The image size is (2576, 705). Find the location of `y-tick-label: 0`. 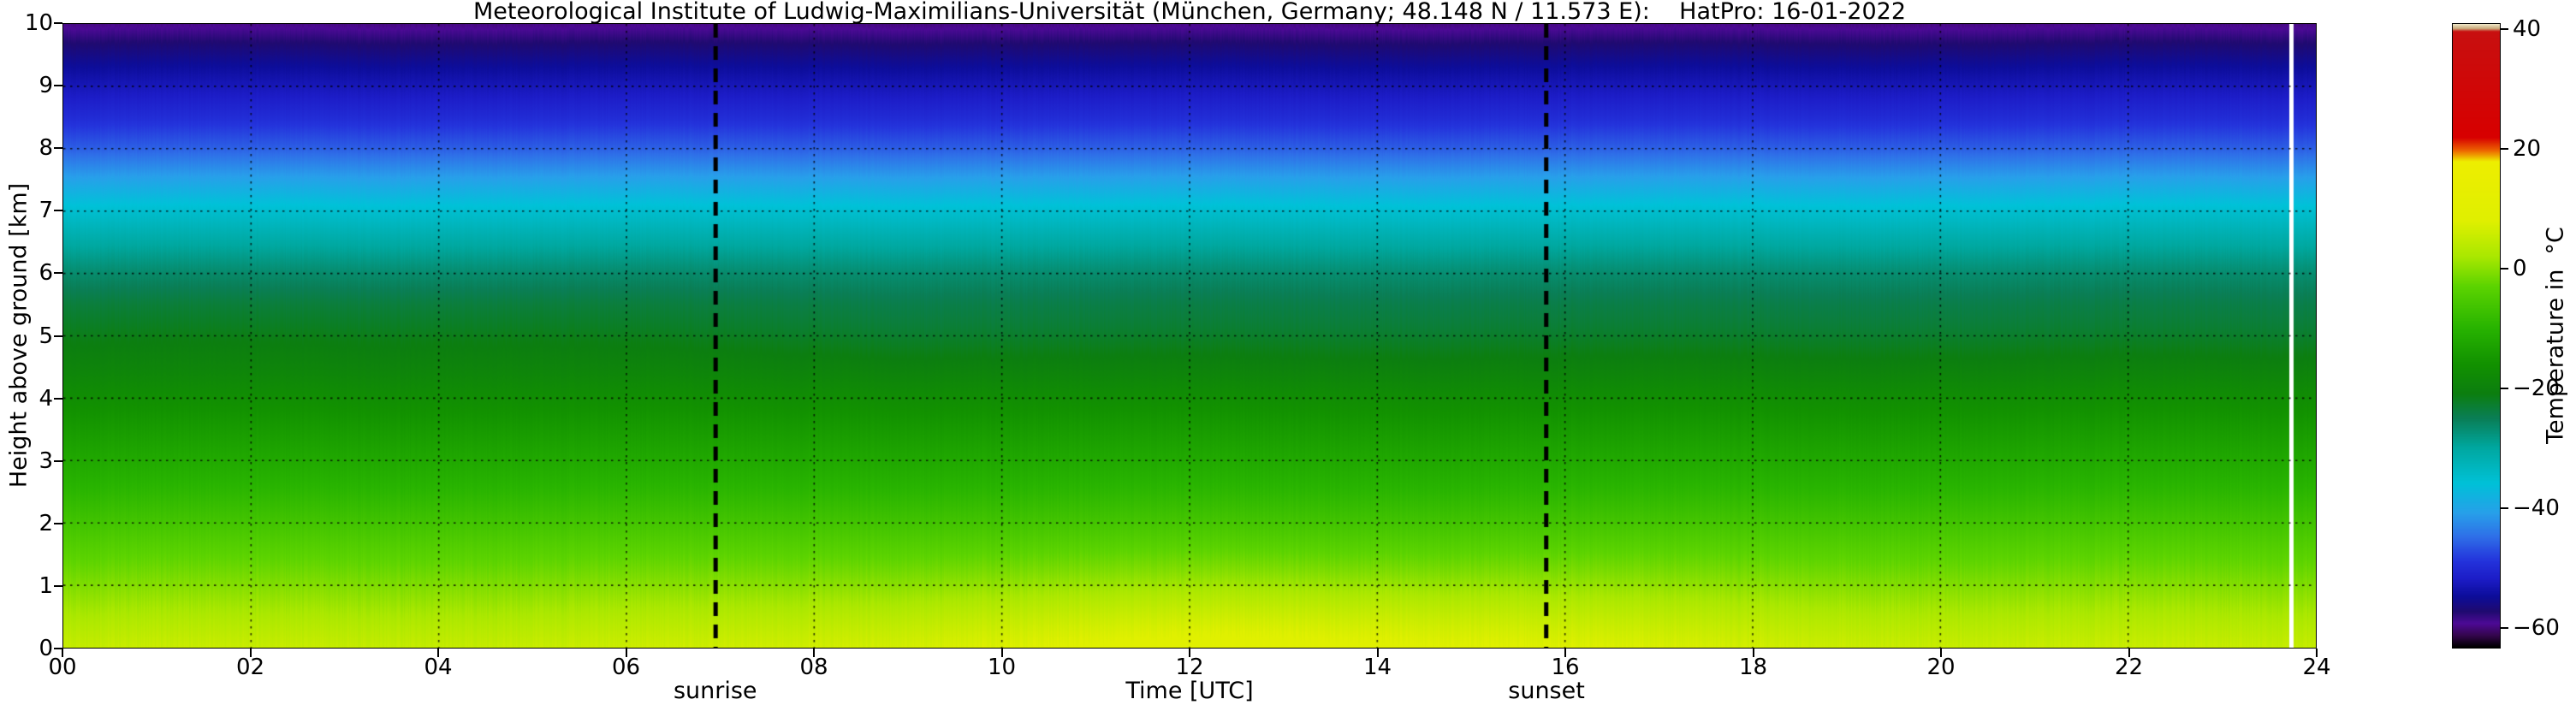

y-tick-label: 0 is located at coordinates (46, 648).